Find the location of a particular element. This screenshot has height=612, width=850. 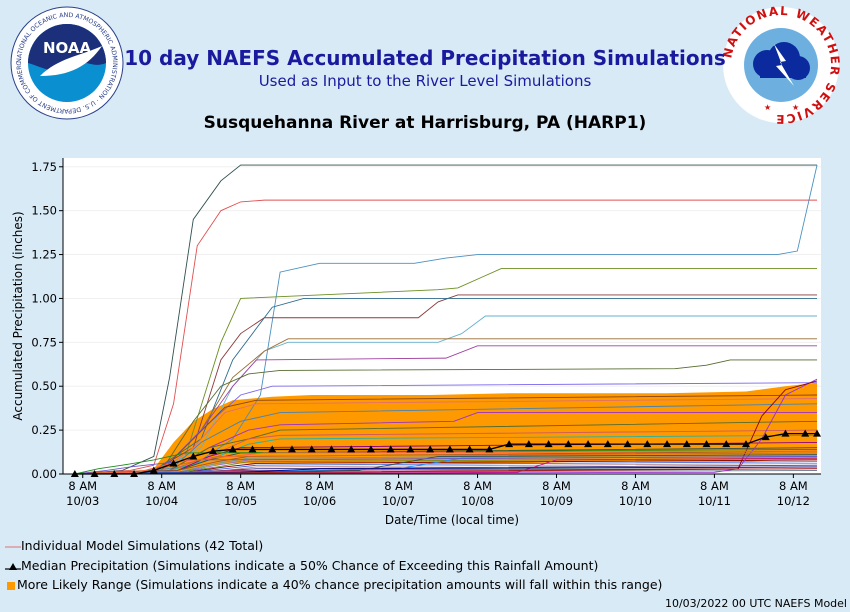

model-run-footer: 10/03/2022 00 UTC NAEFS Model is located at coordinates (755, 603).